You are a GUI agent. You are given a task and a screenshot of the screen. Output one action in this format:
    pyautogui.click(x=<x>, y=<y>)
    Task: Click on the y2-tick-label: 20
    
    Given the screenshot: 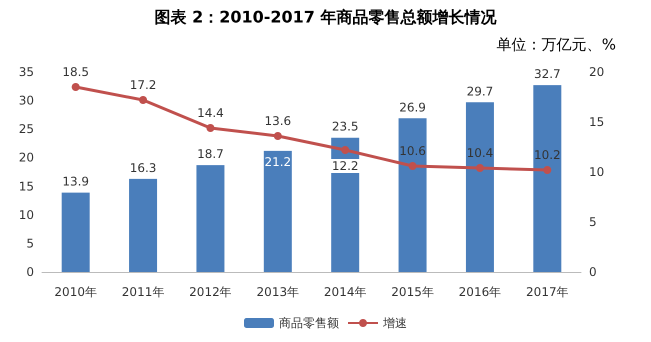 What is the action you would take?
    pyautogui.click(x=596, y=72)
    